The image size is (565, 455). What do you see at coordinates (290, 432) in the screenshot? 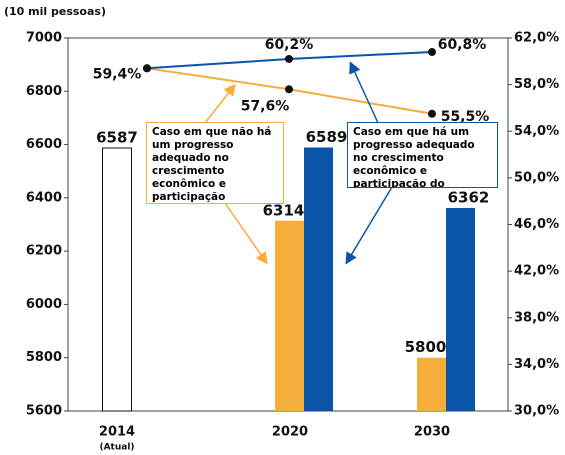
I see `x-tick-label: 2020` at bounding box center [290, 432].